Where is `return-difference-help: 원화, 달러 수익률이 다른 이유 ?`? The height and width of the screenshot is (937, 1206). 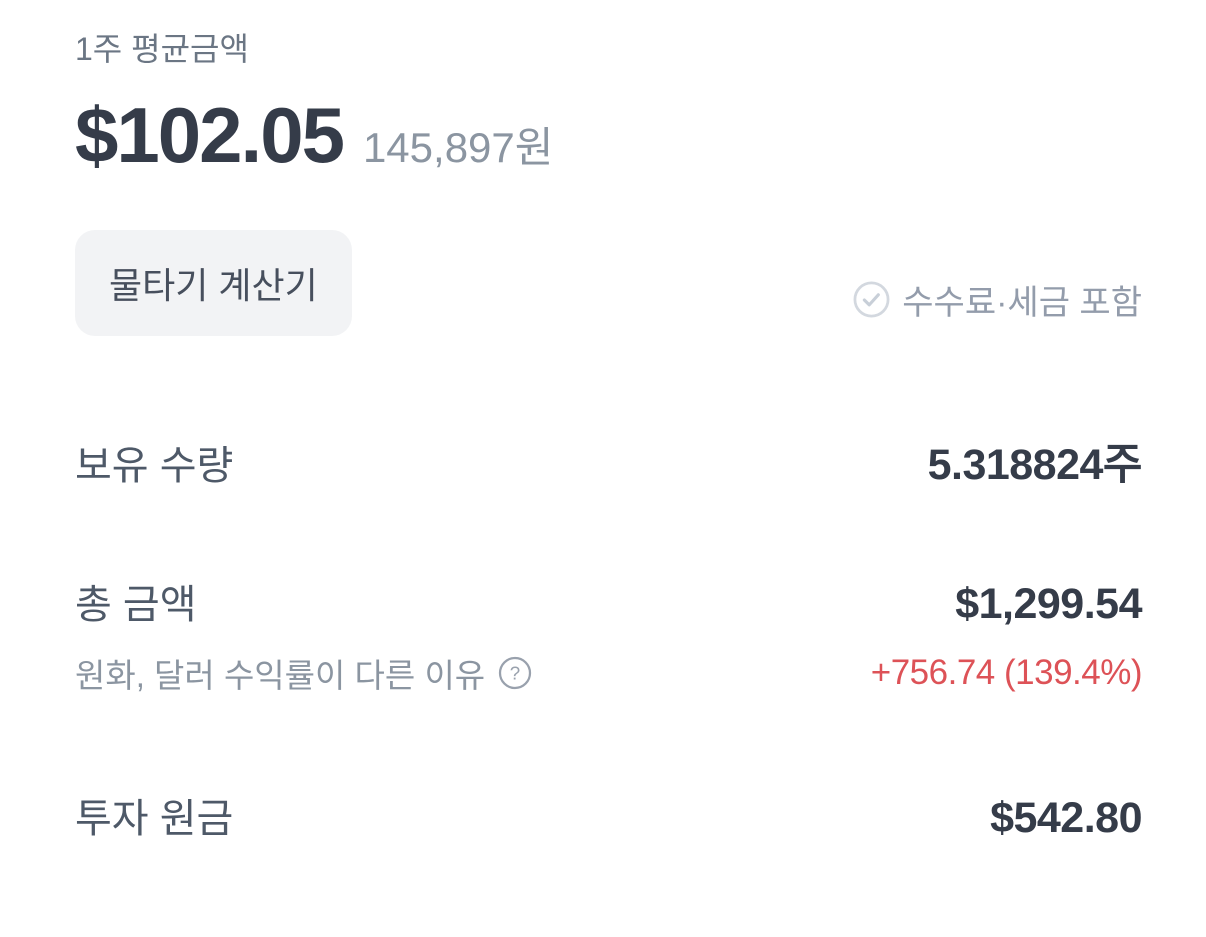
return-difference-help: 원화, 달러 수익률이 다른 이유 ? is located at coordinates (304, 673).